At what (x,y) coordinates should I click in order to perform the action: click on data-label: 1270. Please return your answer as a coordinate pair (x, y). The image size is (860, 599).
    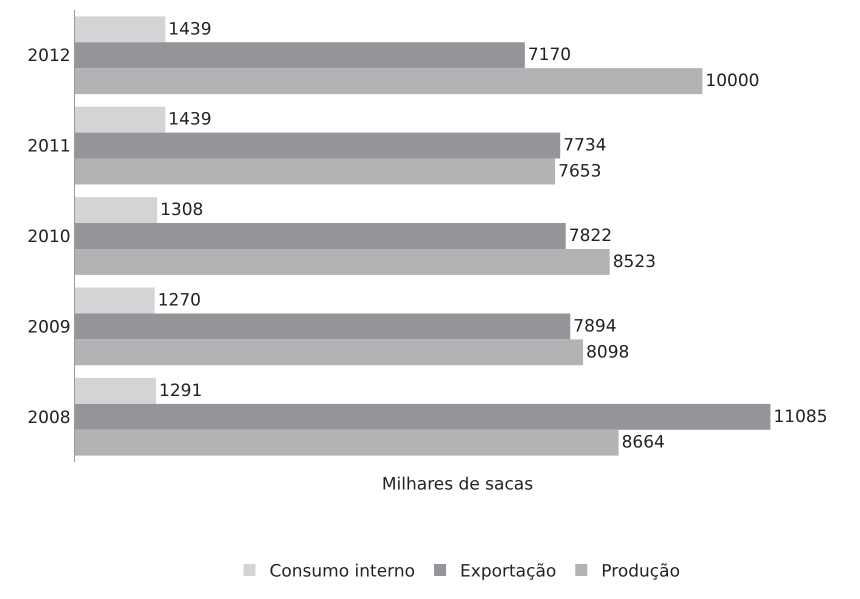
    Looking at the image, I should click on (179, 300).